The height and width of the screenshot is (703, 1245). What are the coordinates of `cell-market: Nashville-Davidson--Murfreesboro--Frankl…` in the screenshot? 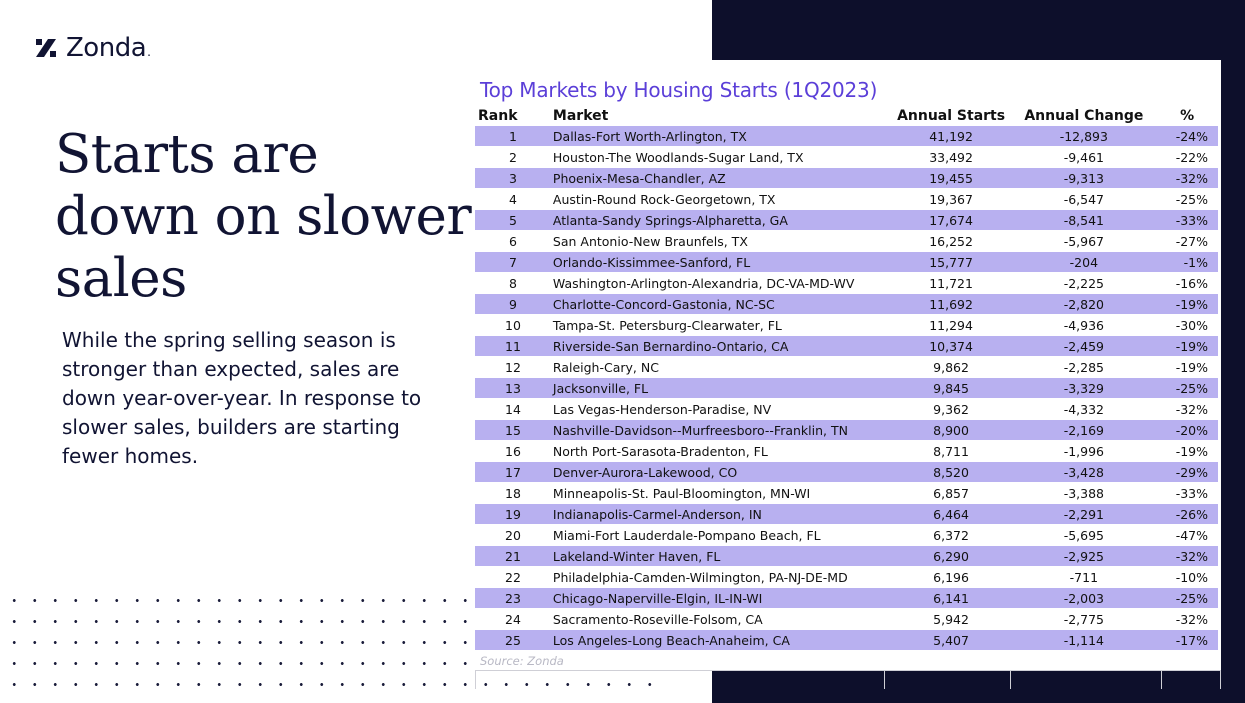 It's located at (720, 430).